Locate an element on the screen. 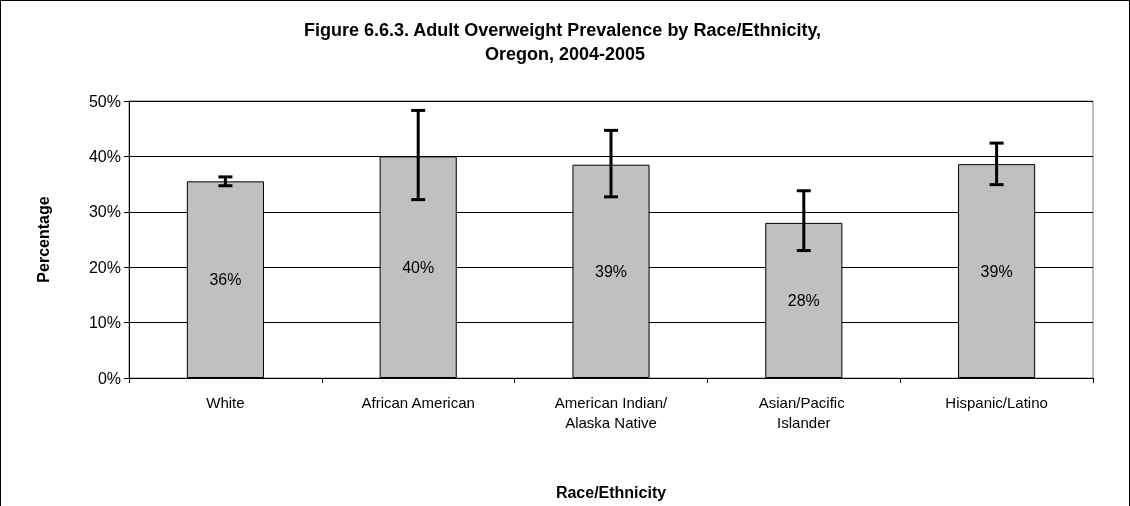  x-tick-label: Asian/Pacific Islander is located at coordinates (803, 412).